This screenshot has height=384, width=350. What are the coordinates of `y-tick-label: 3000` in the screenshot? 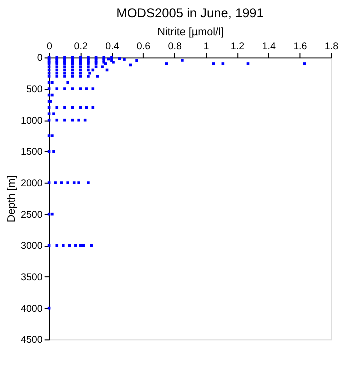 It's located at (32, 246).